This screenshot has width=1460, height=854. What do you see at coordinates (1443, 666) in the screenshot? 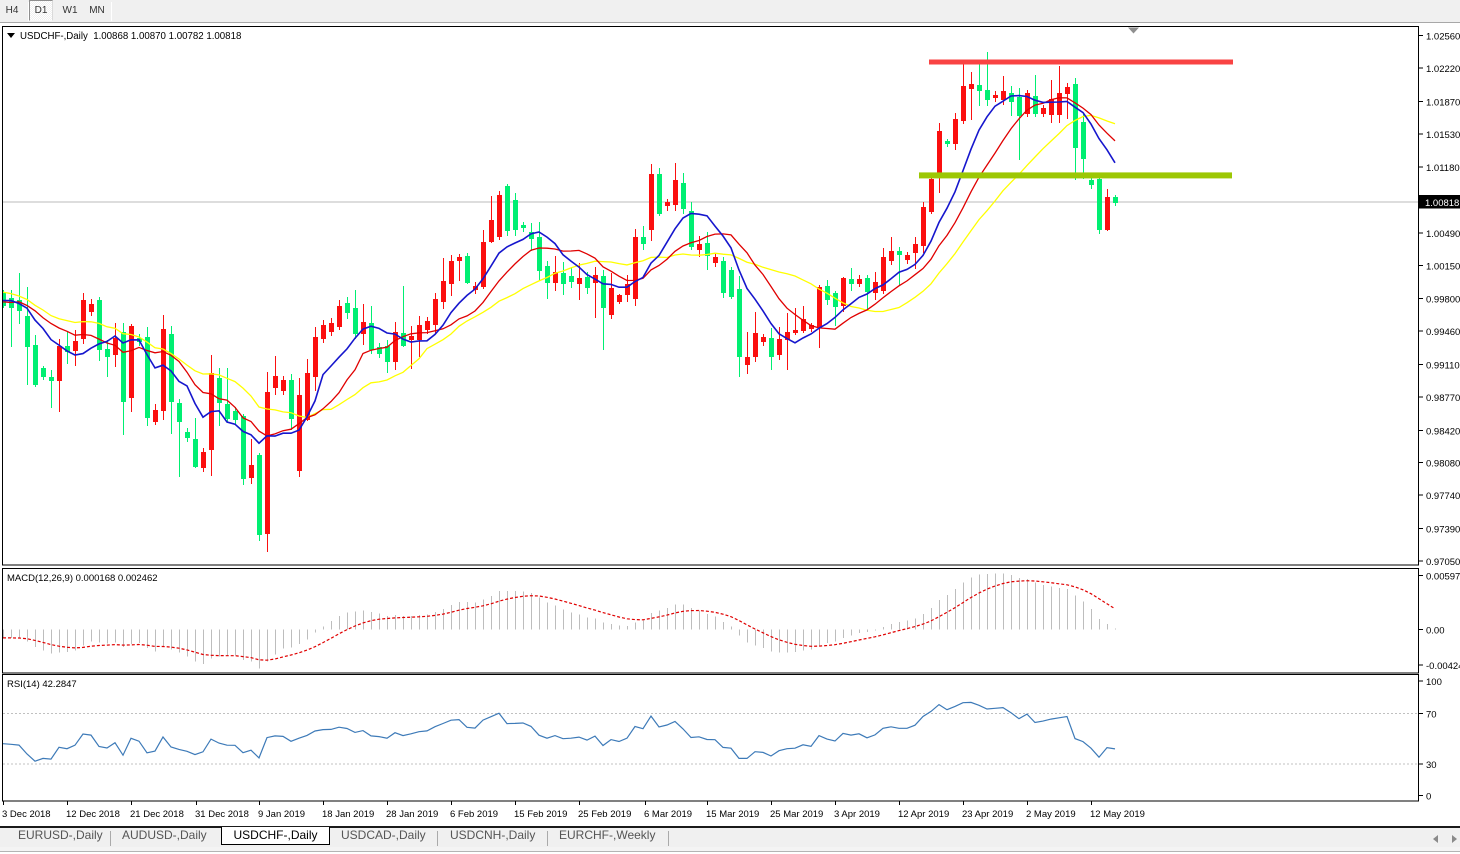
I see `svg-text: -0.004243` at bounding box center [1443, 666].